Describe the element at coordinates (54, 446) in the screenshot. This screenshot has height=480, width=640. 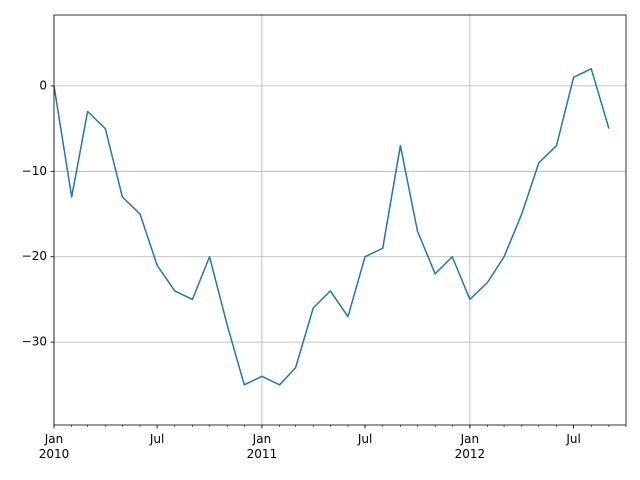
I see `x-tick-label: Jan 2010` at that location.